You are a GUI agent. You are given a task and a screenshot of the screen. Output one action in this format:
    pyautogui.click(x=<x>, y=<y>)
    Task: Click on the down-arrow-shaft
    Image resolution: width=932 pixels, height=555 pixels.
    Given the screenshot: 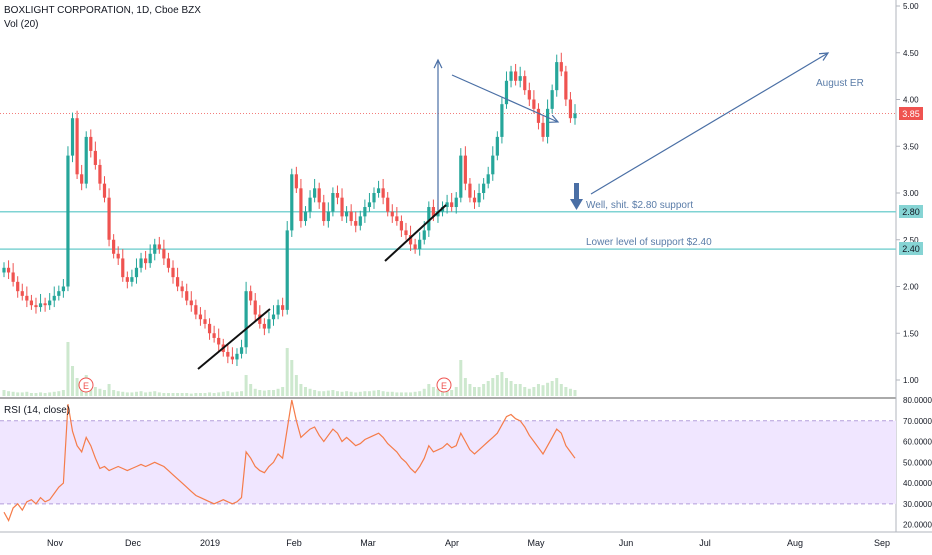 What is the action you would take?
    pyautogui.click(x=576, y=191)
    